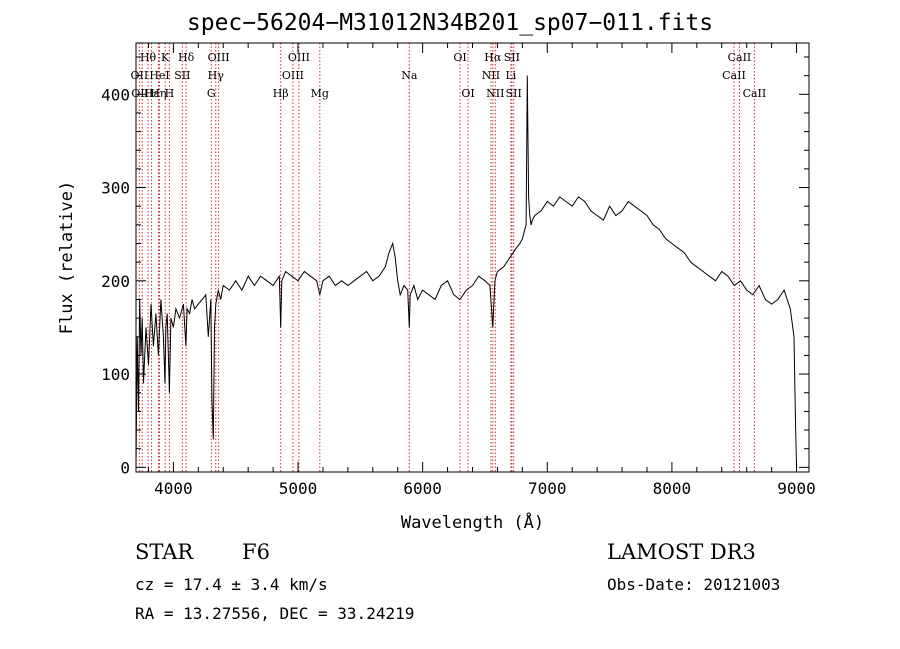 This screenshot has width=900, height=649. What do you see at coordinates (510, 75) in the screenshot?
I see `spectral-line-label: Li` at bounding box center [510, 75].